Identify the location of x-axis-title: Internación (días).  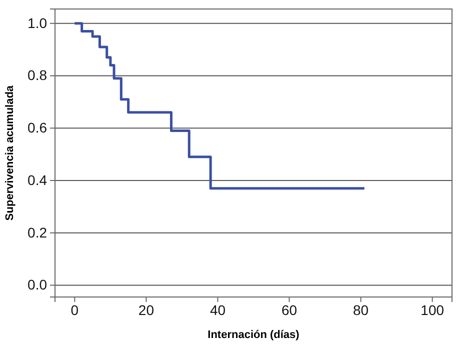
(254, 335).